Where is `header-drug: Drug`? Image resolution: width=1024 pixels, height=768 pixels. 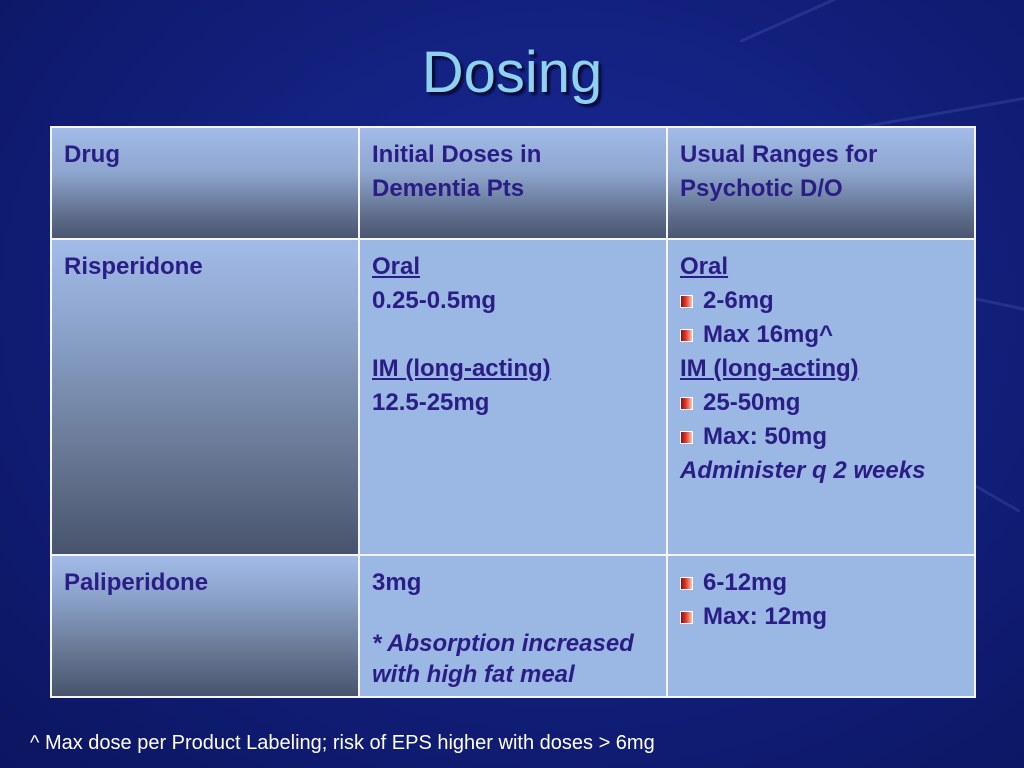
header-drug: Drug is located at coordinates (205, 183).